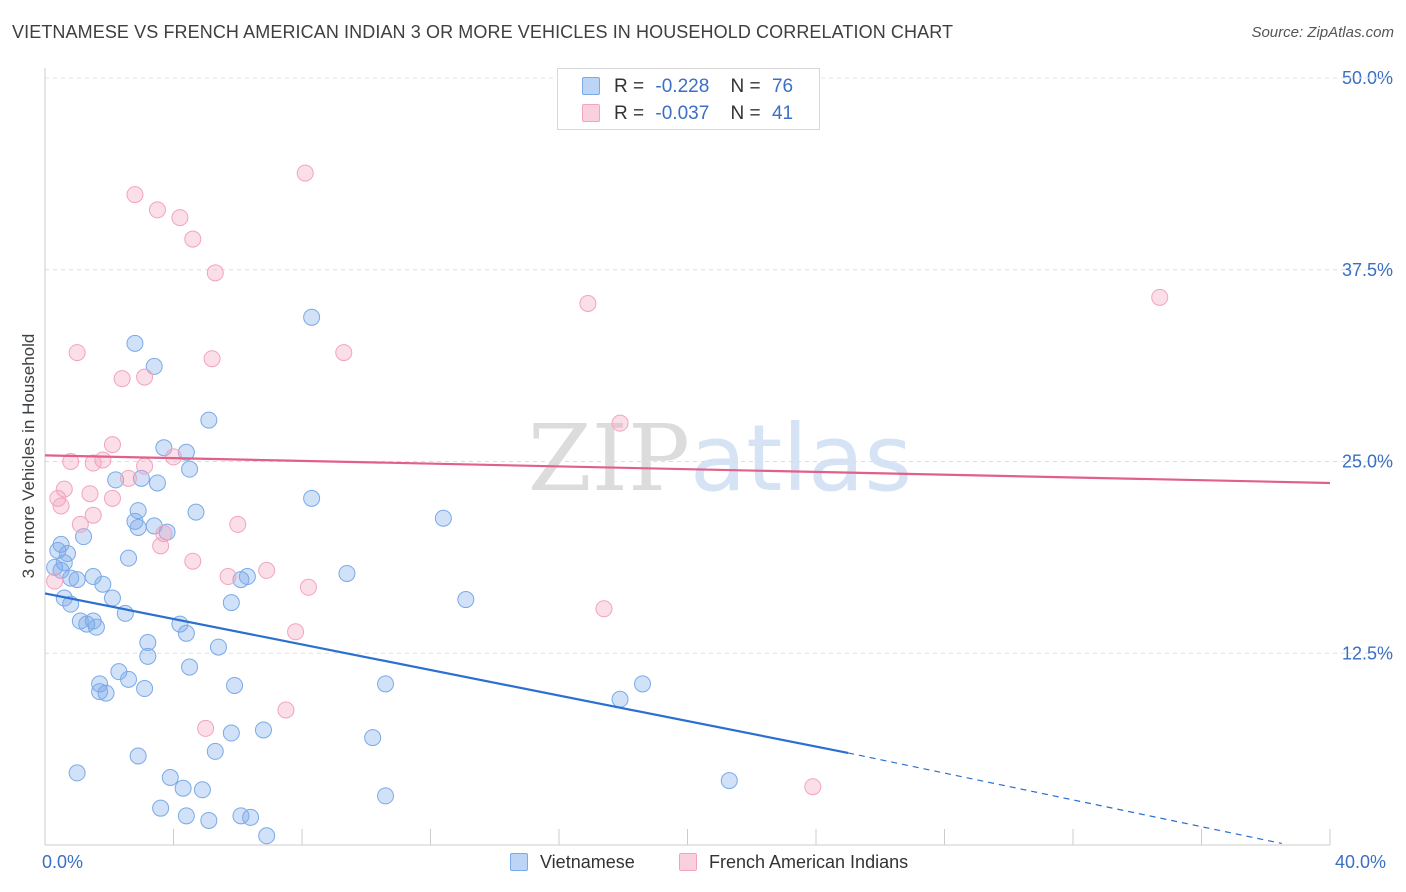 This screenshot has height=892, width=1406. Describe the element at coordinates (745, 113) in the screenshot. I see `french-american-indians-n-label: N =` at that location.